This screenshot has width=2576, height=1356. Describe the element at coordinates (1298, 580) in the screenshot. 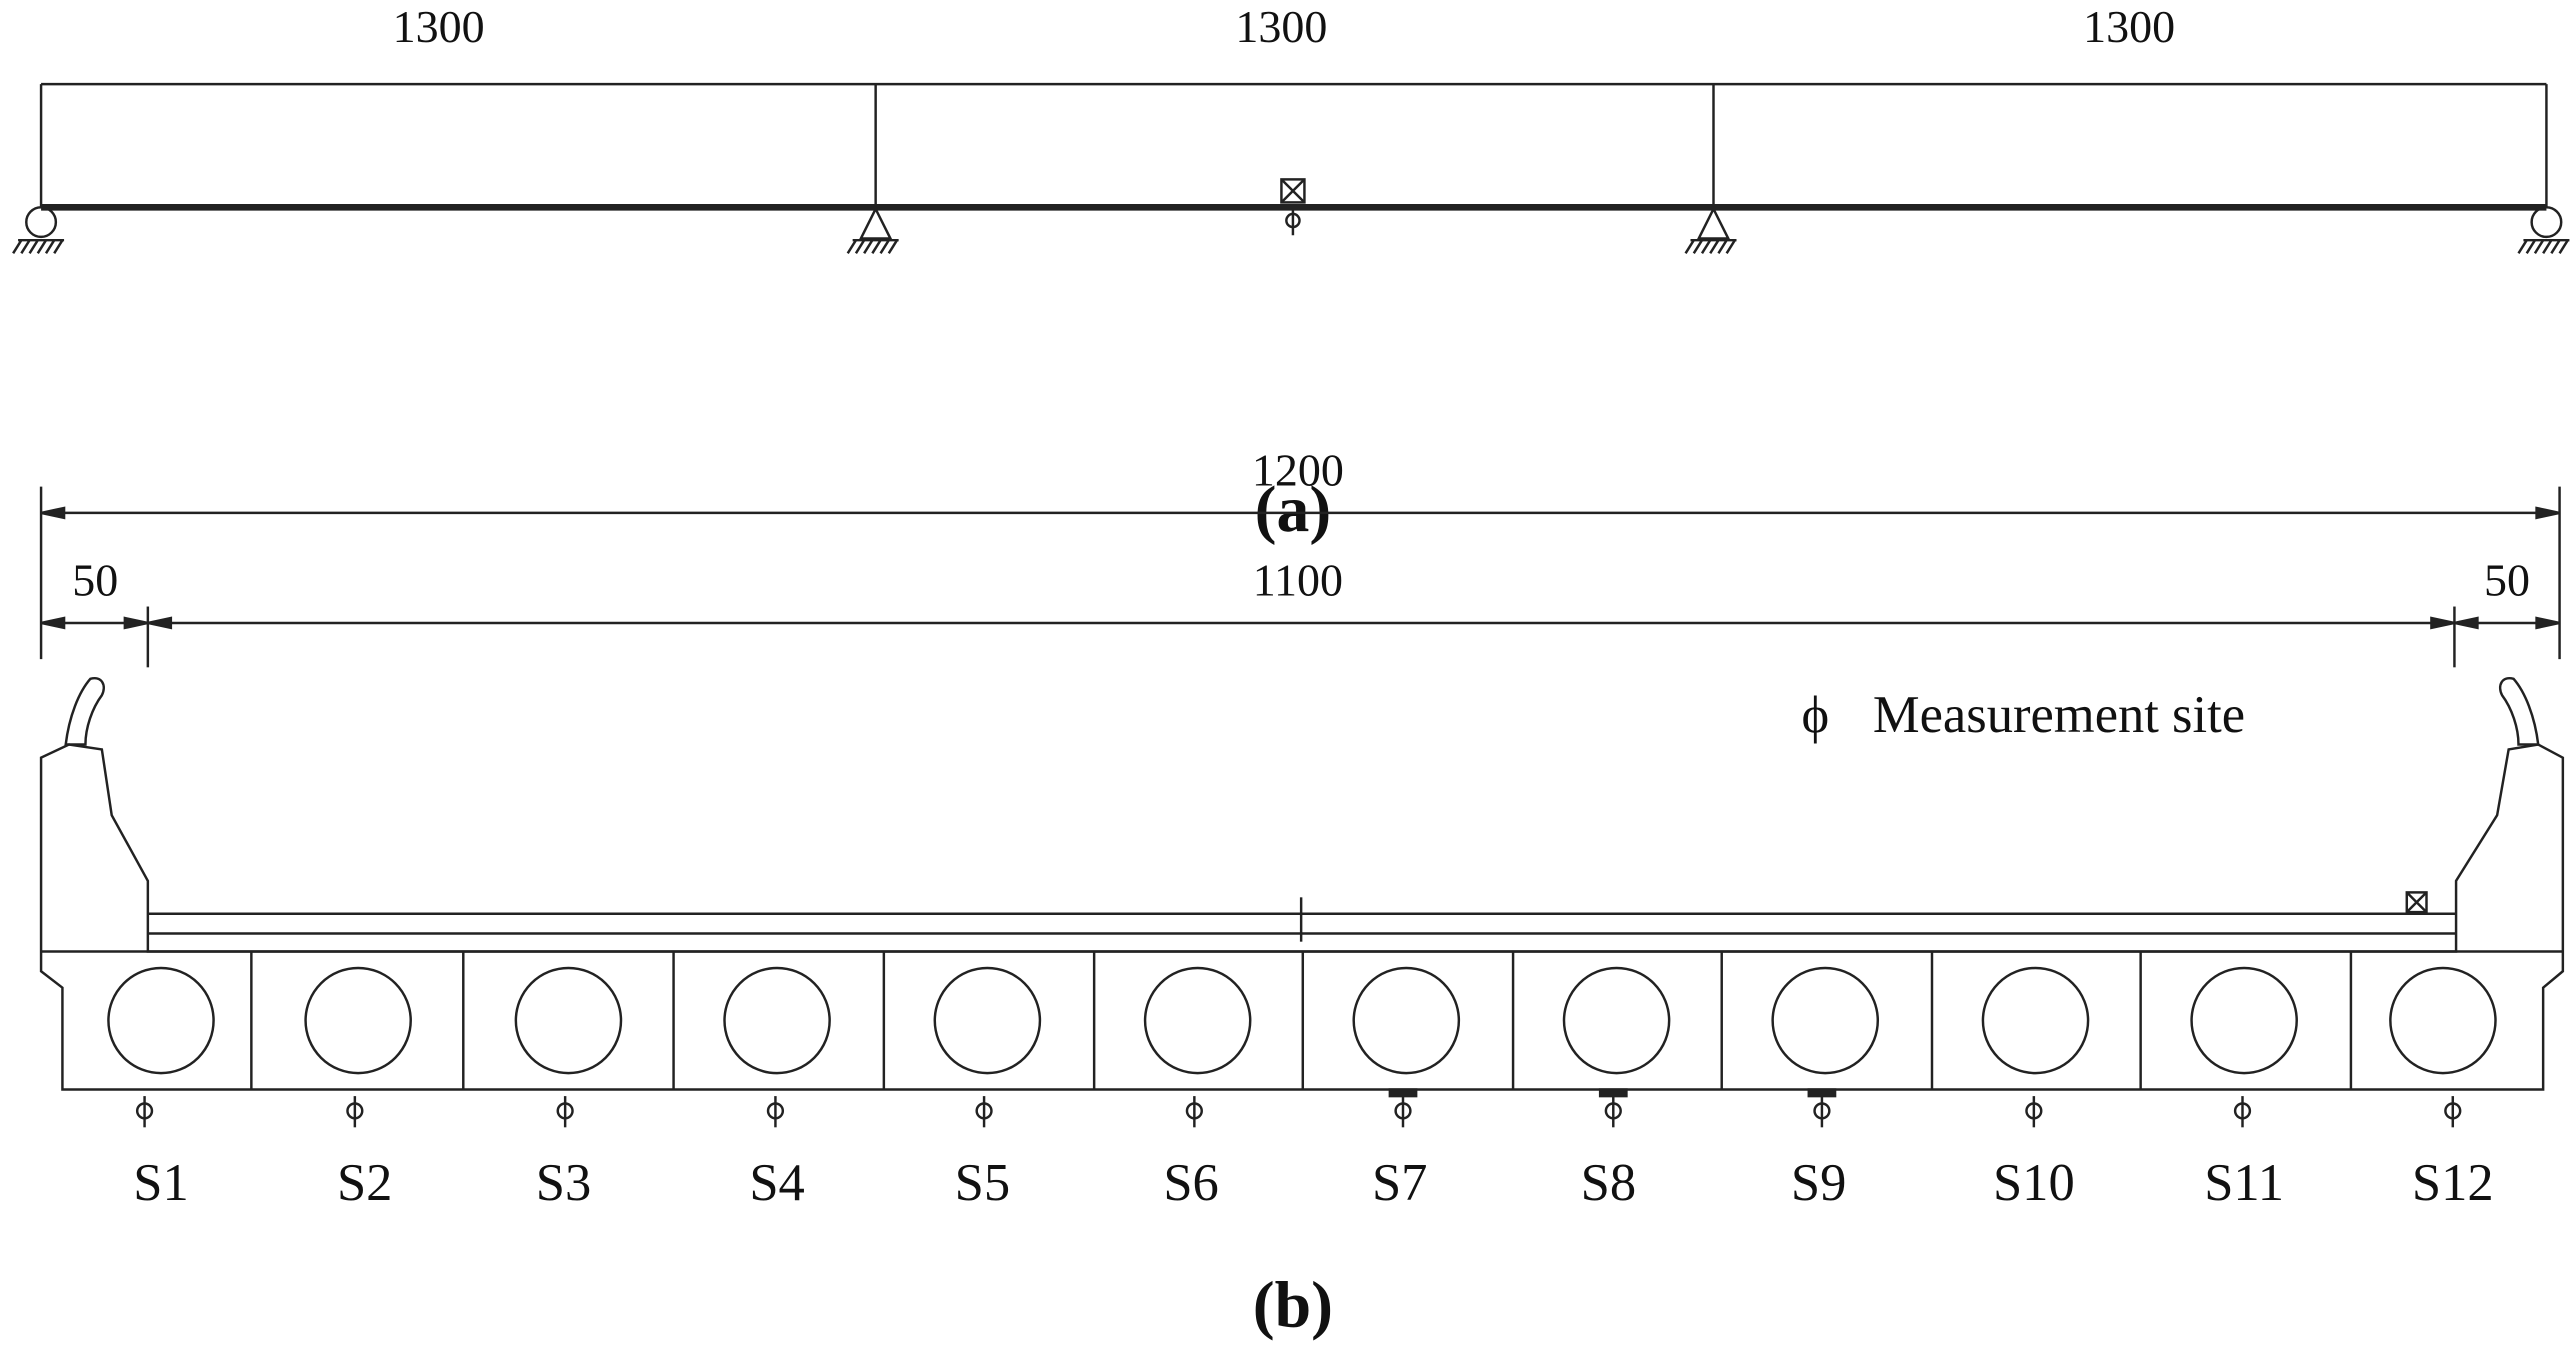

I see `dimension-label: 1100` at that location.